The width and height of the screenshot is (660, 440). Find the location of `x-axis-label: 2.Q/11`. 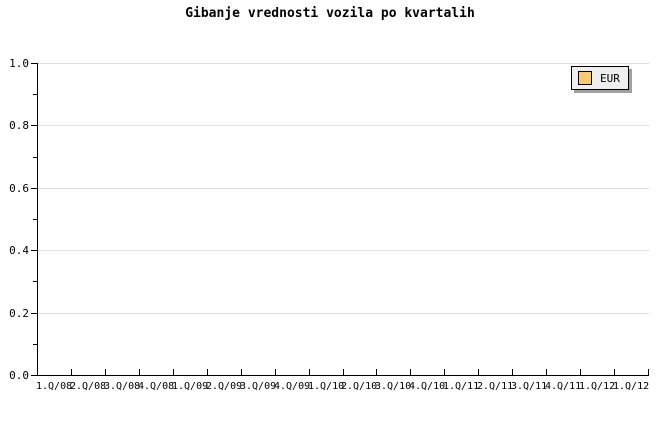

x-axis-label: 2.Q/11 is located at coordinates (495, 386).